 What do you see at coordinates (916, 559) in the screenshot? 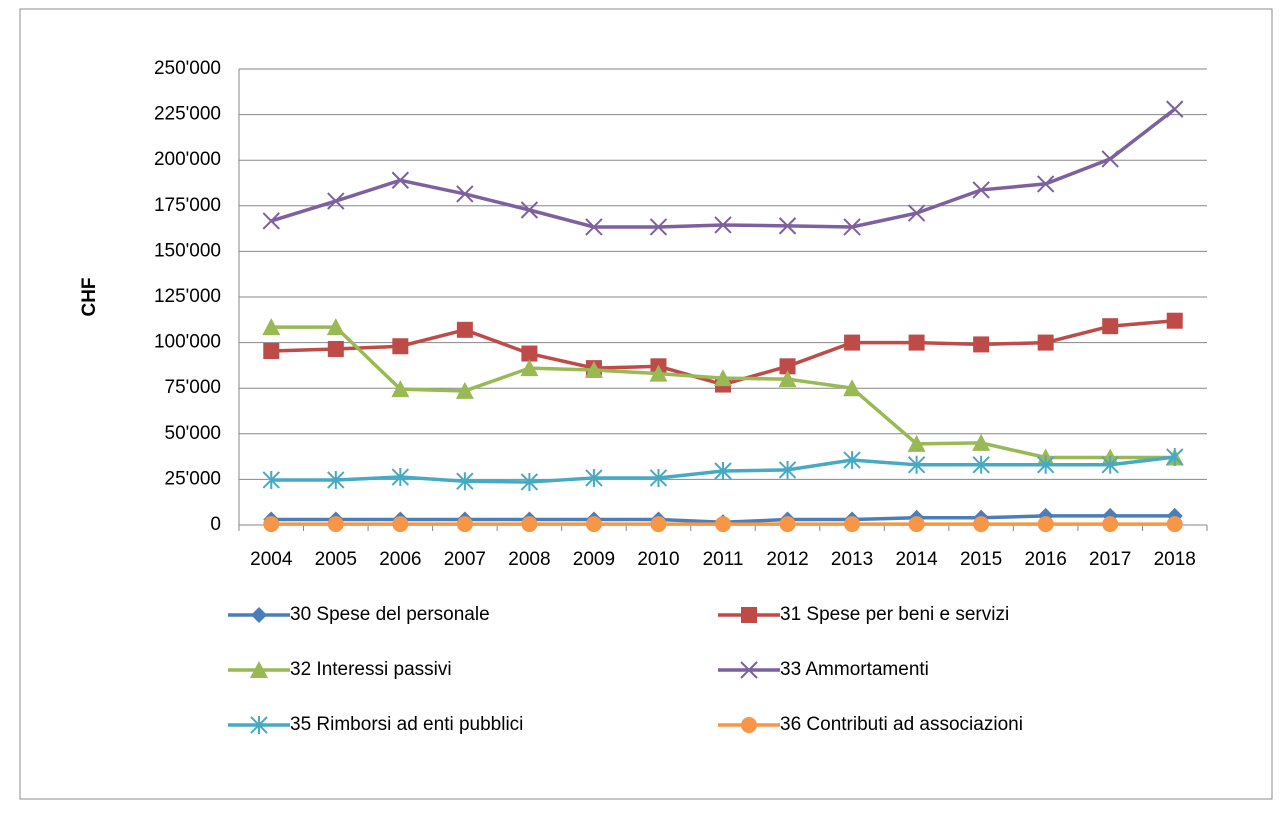
I see `x-tick-label: 2014` at bounding box center [916, 559].